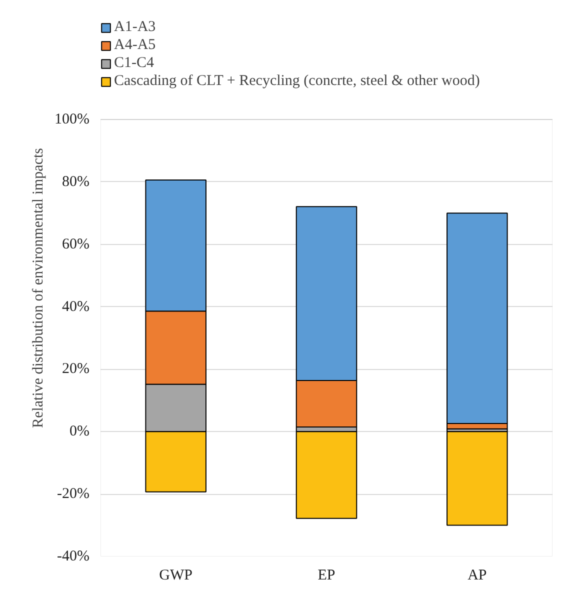 The image size is (563, 595). Describe the element at coordinates (327, 475) in the screenshot. I see `bar` at that location.